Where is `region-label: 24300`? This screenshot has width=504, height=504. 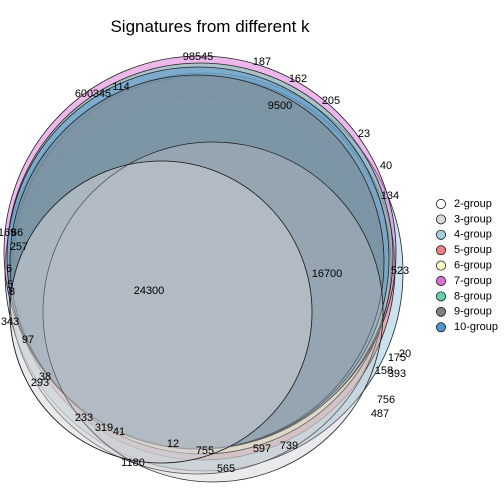 region-label: 24300 is located at coordinates (149, 291).